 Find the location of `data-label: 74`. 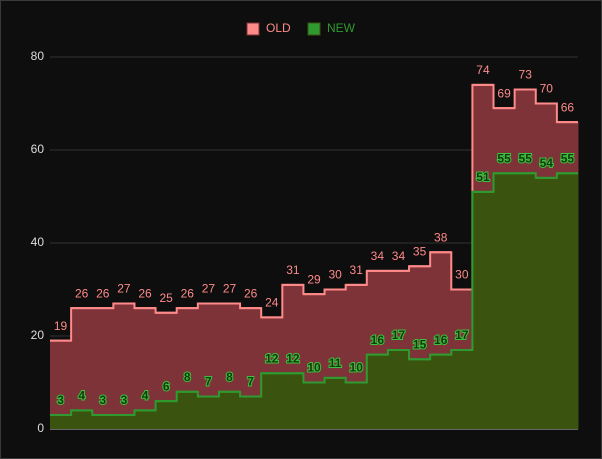

data-label: 74 is located at coordinates (483, 70).